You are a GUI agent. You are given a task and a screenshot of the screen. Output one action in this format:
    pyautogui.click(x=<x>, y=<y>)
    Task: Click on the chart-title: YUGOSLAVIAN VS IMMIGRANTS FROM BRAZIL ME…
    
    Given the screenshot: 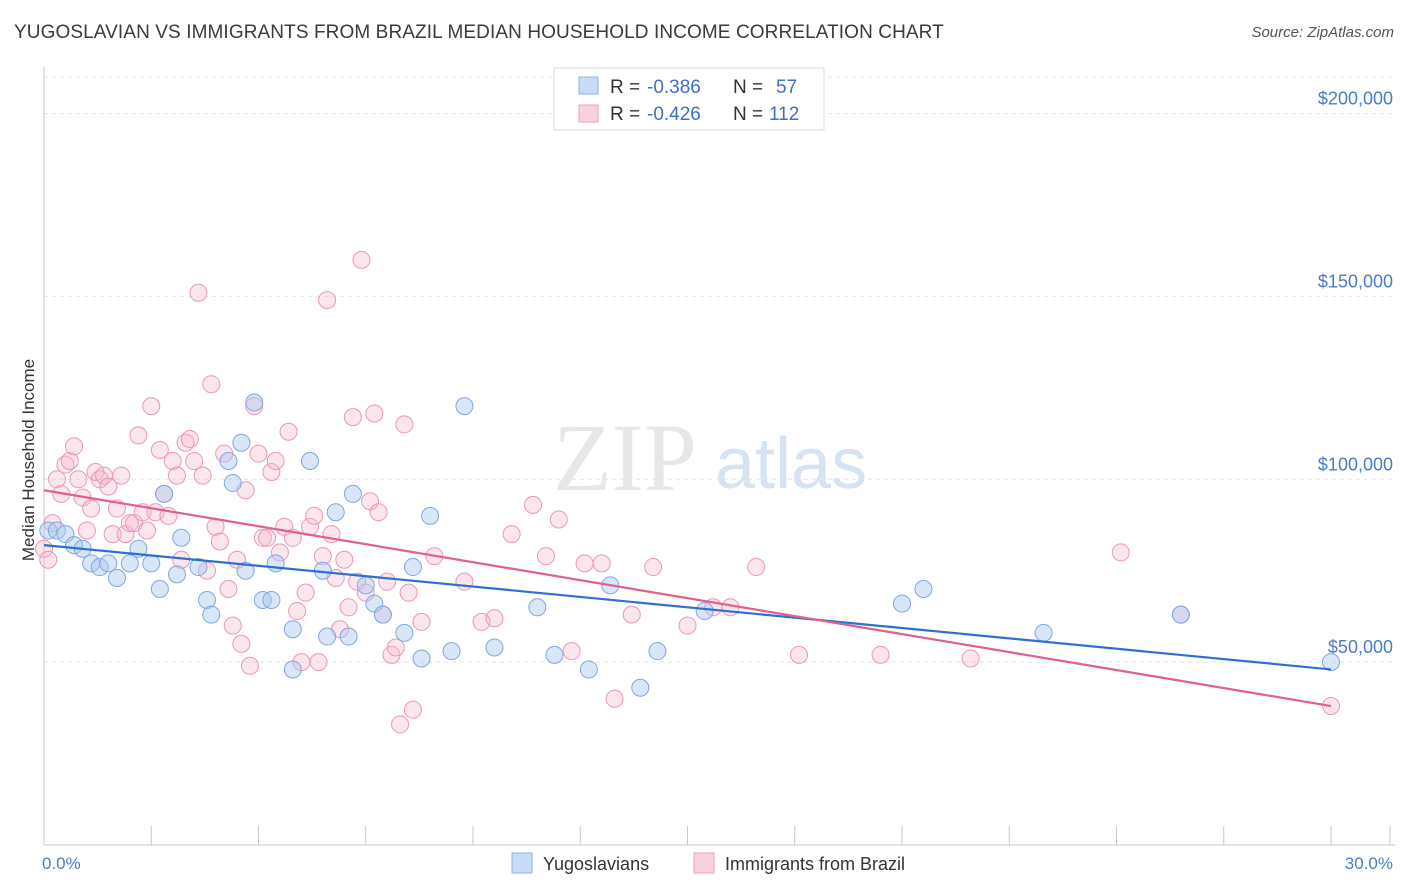 What is the action you would take?
    pyautogui.click(x=479, y=32)
    